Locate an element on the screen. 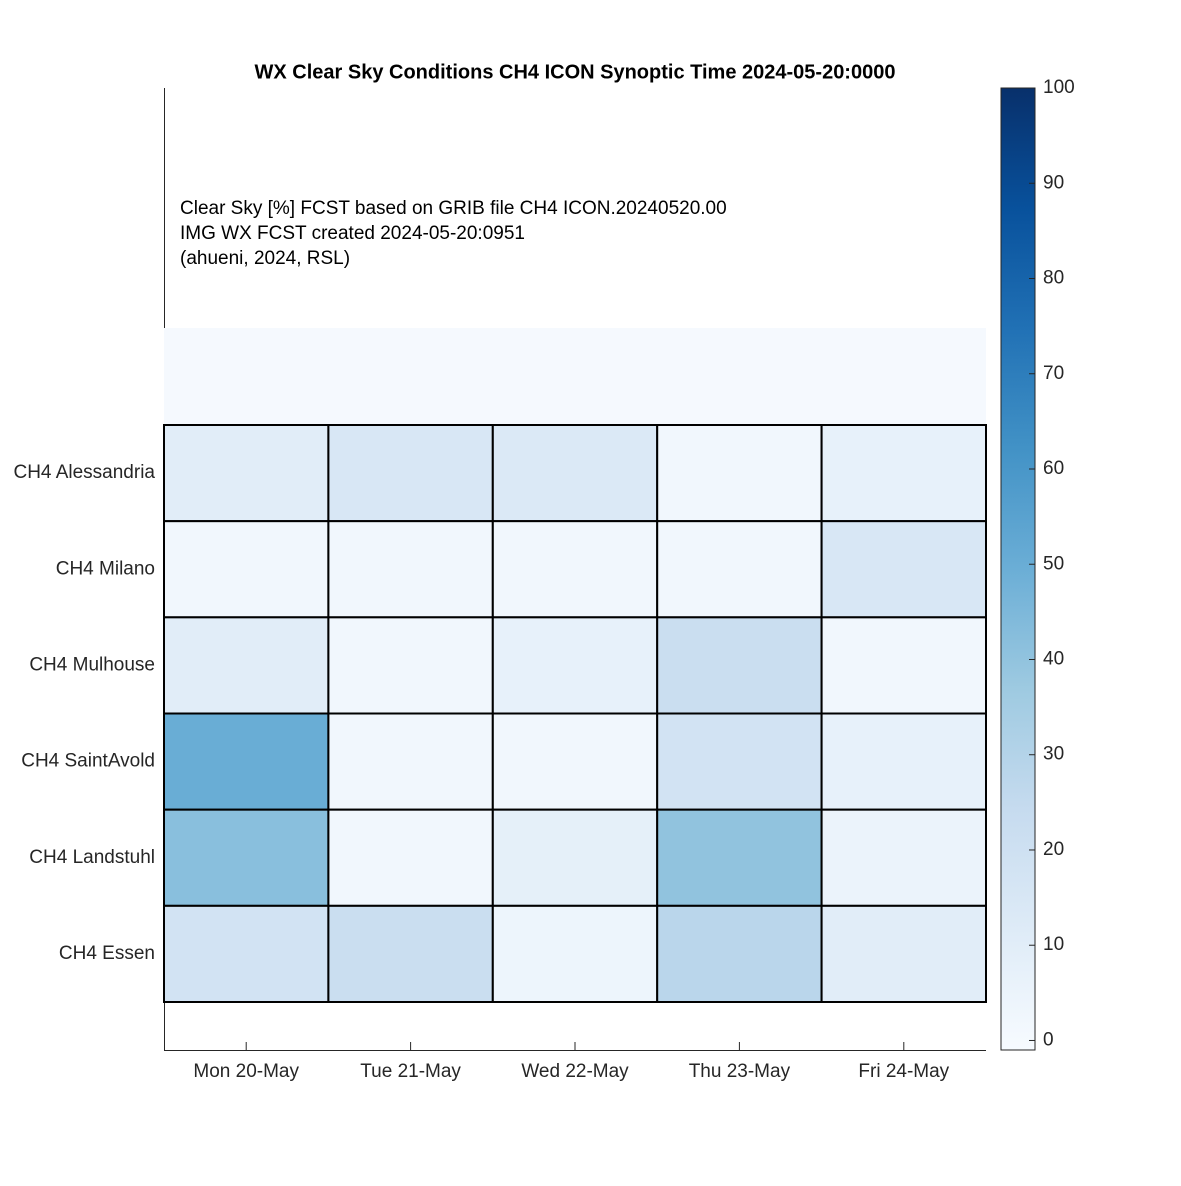 The height and width of the screenshot is (1186, 1181). colorbar-tick-label: 100 is located at coordinates (1059, 87).